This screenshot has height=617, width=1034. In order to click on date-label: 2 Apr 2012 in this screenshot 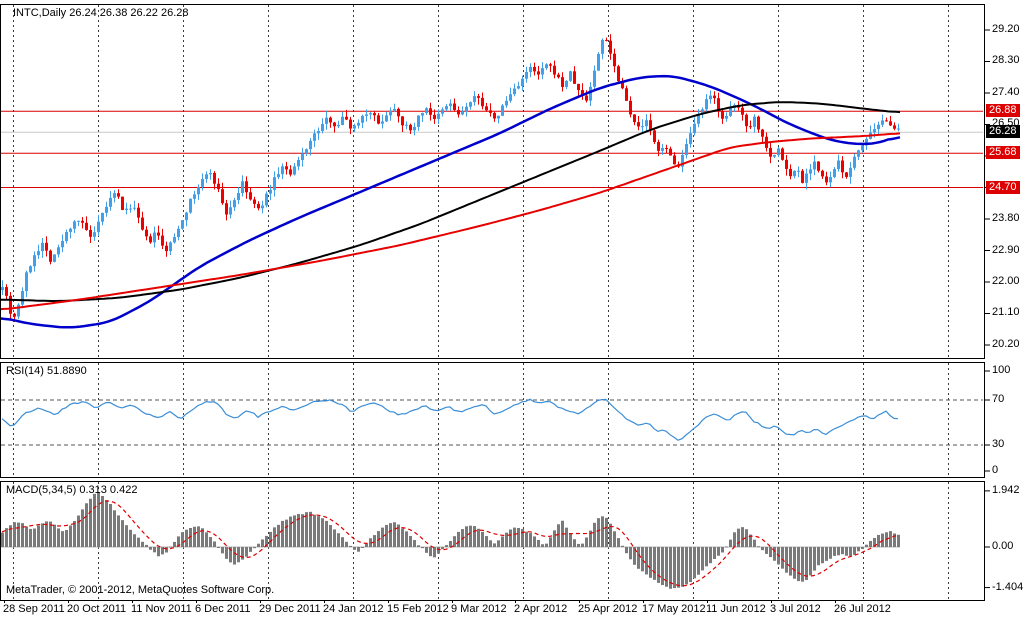, I will do `click(541, 609)`.